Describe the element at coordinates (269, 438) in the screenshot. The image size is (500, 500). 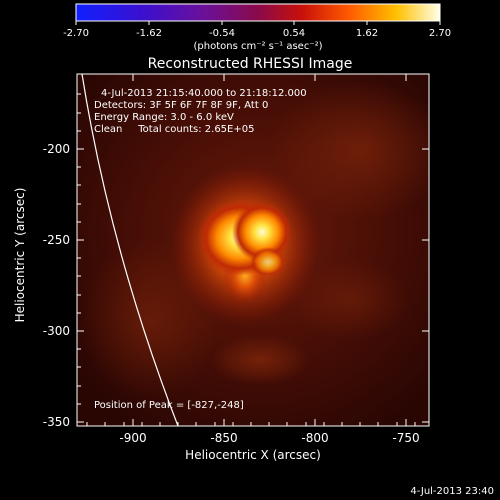
I see `x-axis-tick-labels: -900 -850 -800 -750` at that location.